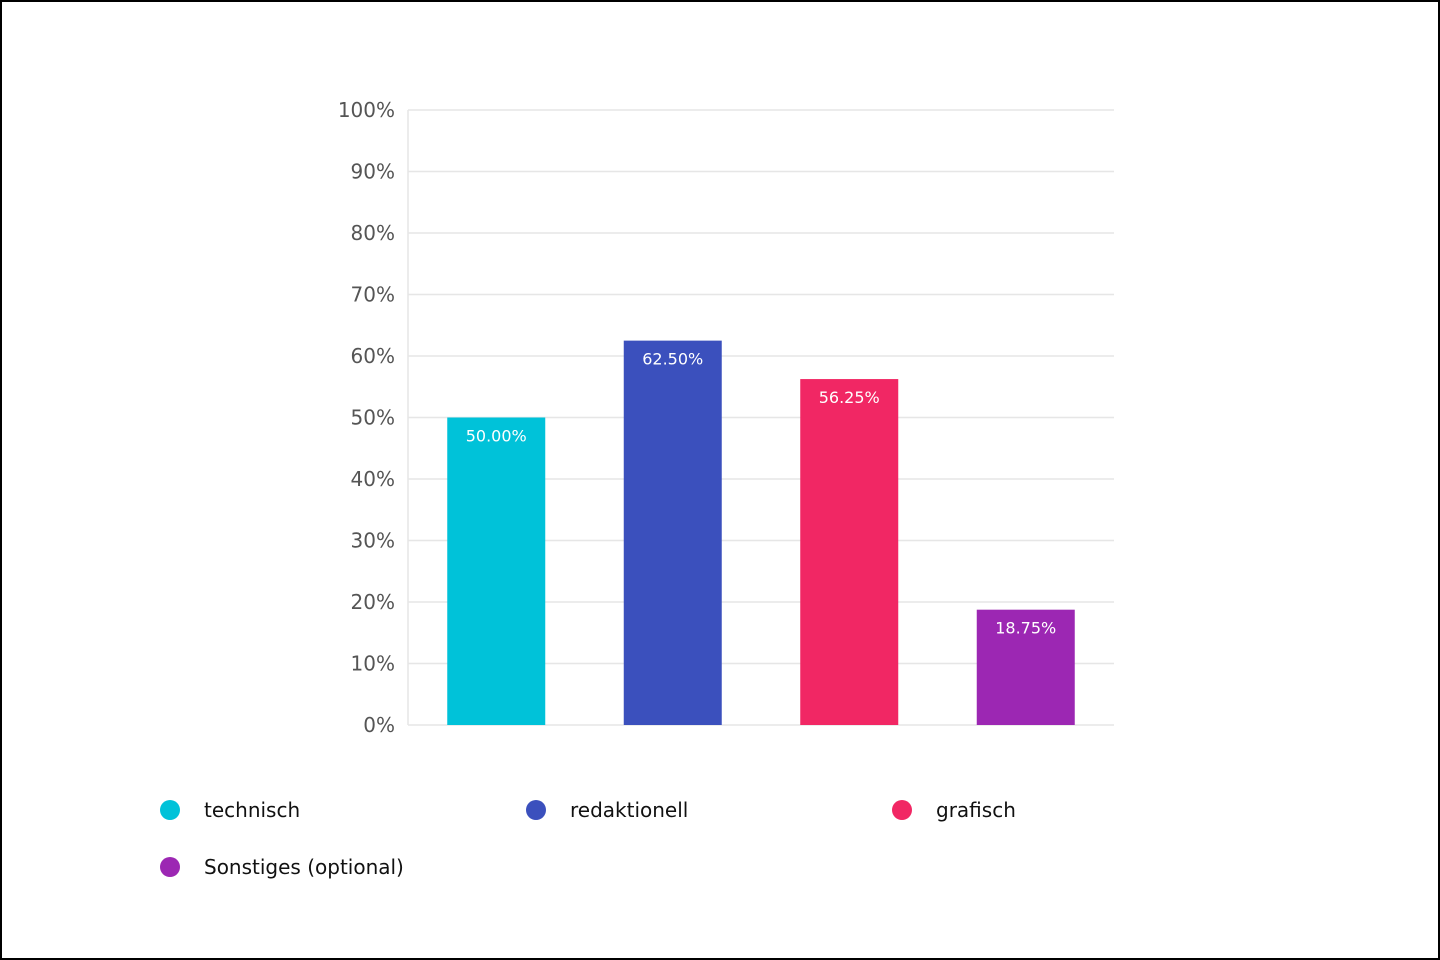 The height and width of the screenshot is (960, 1440). I want to click on bar-redaktionell, so click(672, 532).